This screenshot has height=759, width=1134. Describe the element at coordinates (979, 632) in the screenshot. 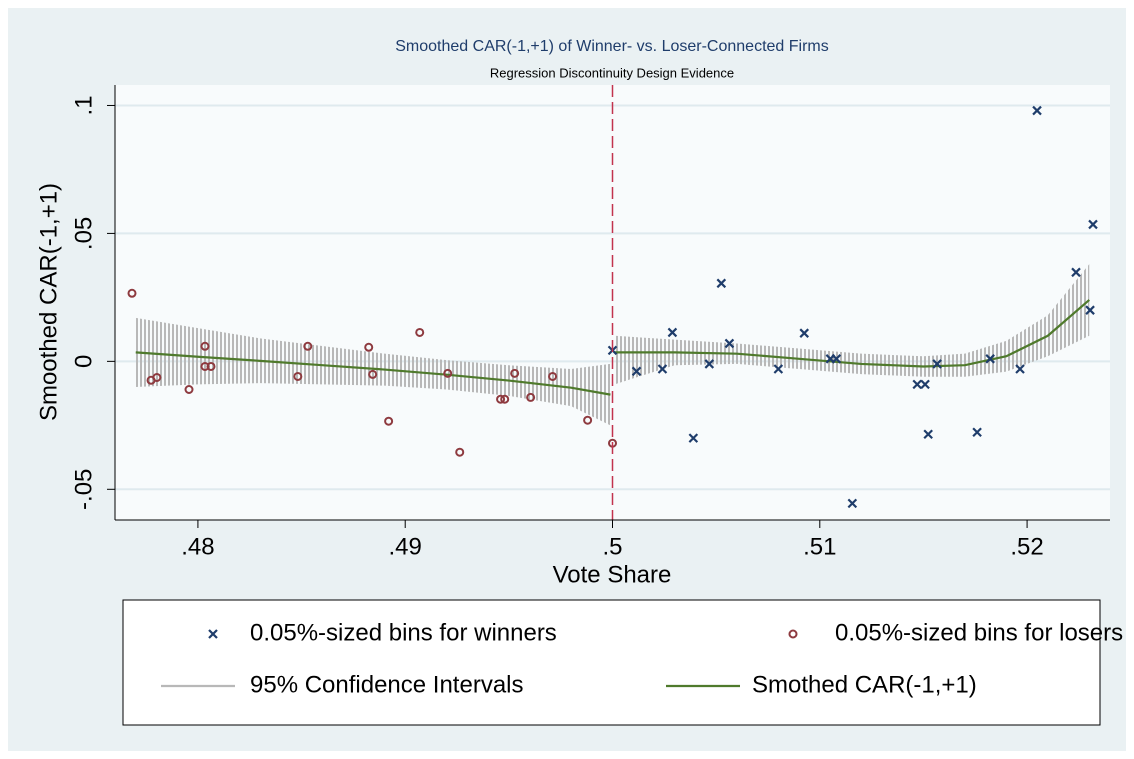

I see `legend-label: 0.05%-sized bins for losers` at that location.